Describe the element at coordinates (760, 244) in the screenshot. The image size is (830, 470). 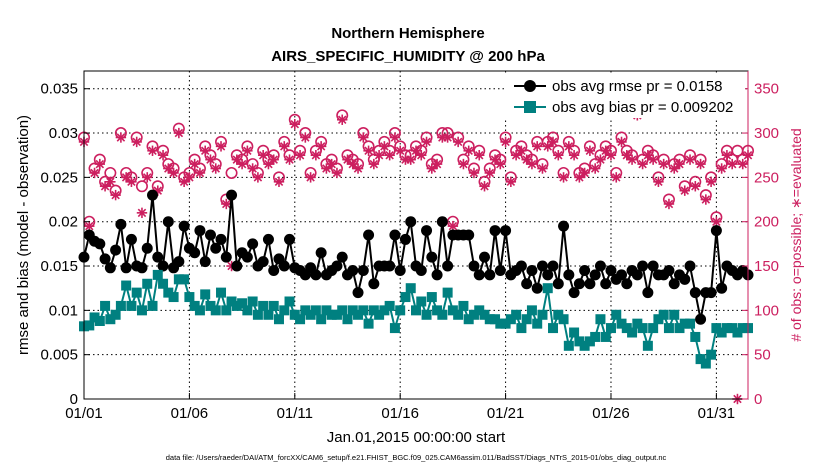
I see `right-y-axis-ticks: 0 50 100 150 200 250 300 350` at that location.